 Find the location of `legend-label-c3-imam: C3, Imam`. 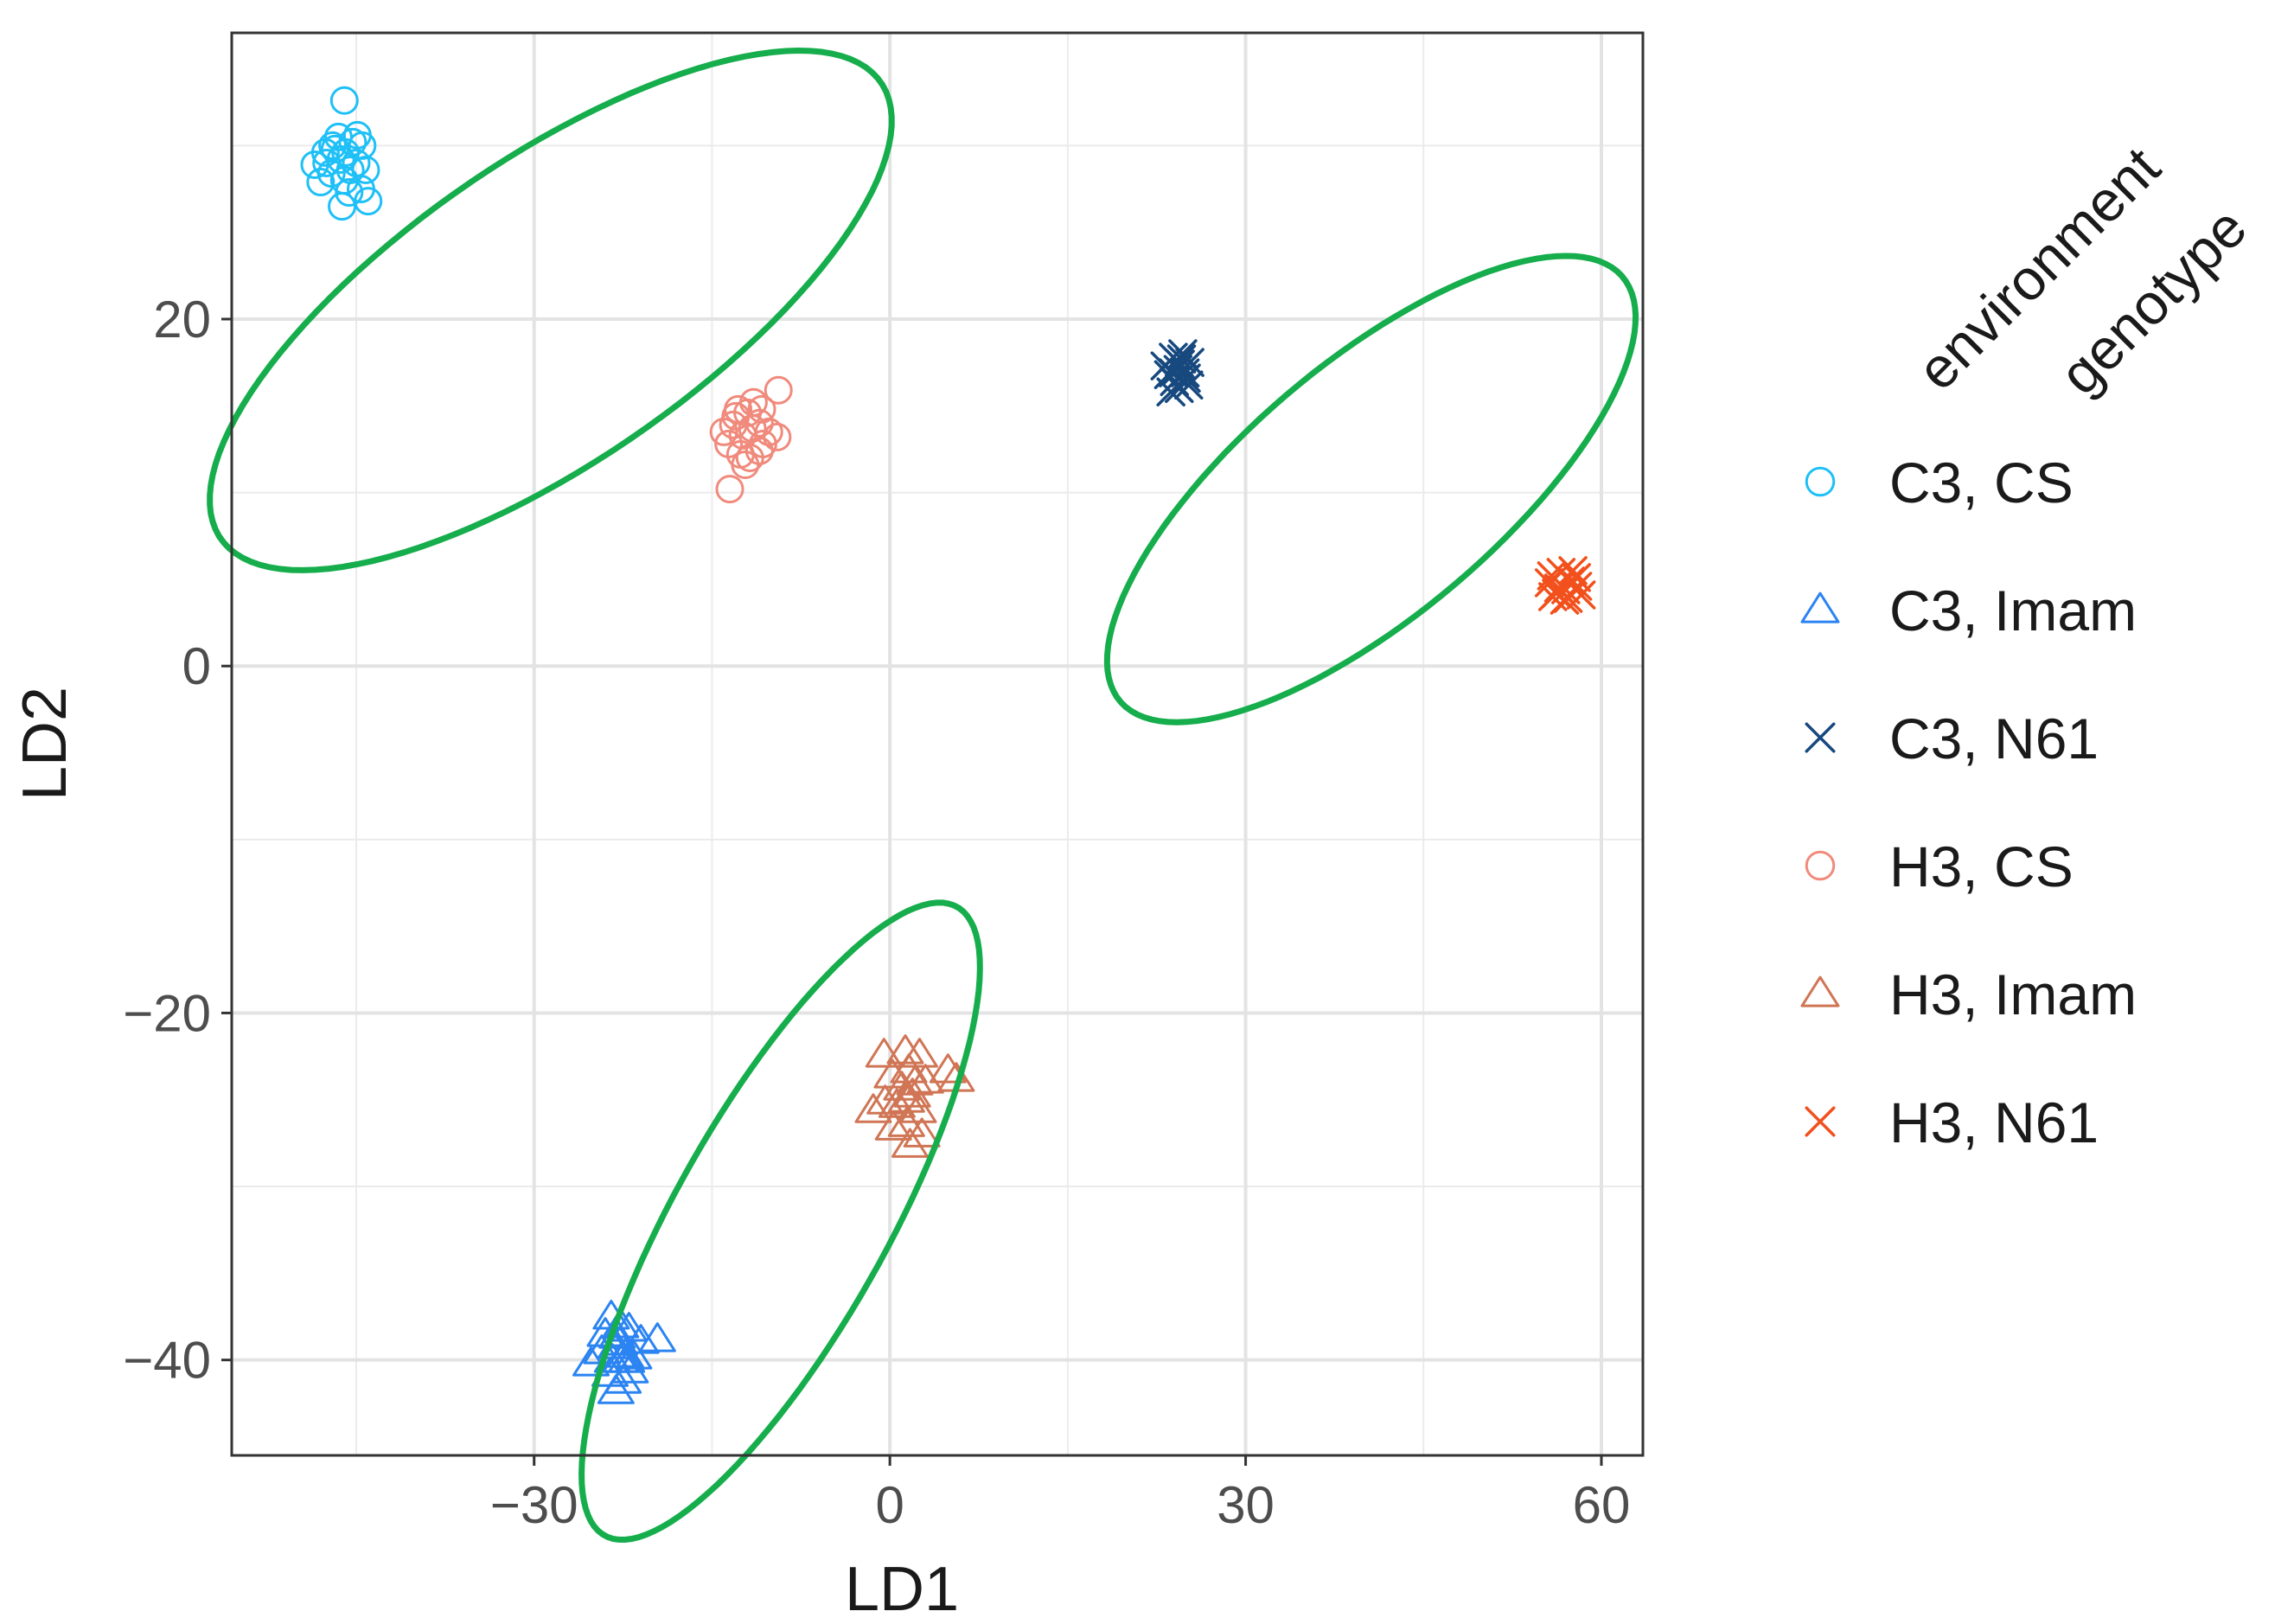

legend-label-c3-imam: C3, Imam is located at coordinates (2013, 611).